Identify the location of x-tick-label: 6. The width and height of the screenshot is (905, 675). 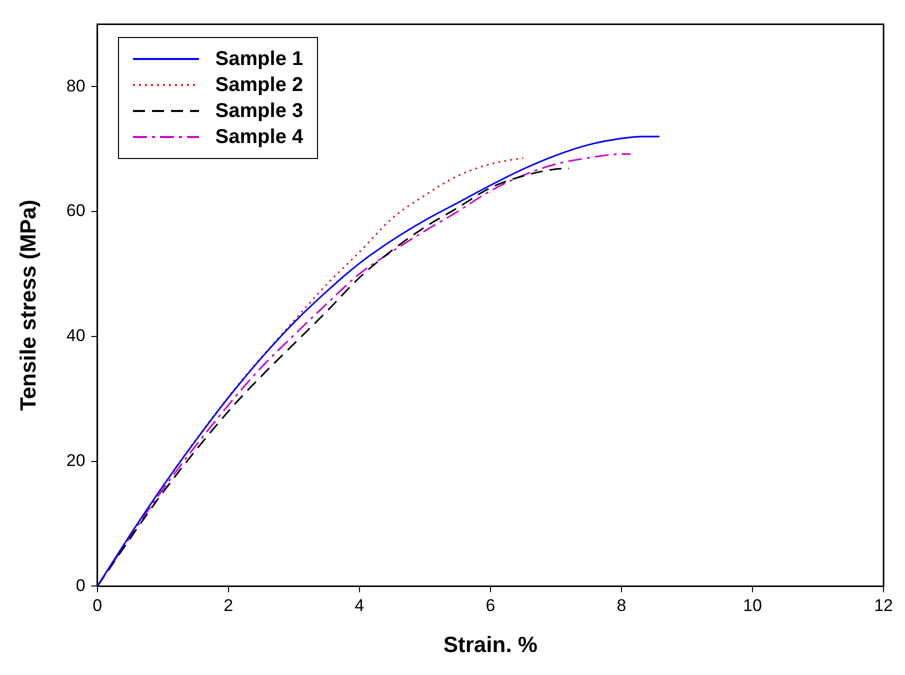
(491, 606).